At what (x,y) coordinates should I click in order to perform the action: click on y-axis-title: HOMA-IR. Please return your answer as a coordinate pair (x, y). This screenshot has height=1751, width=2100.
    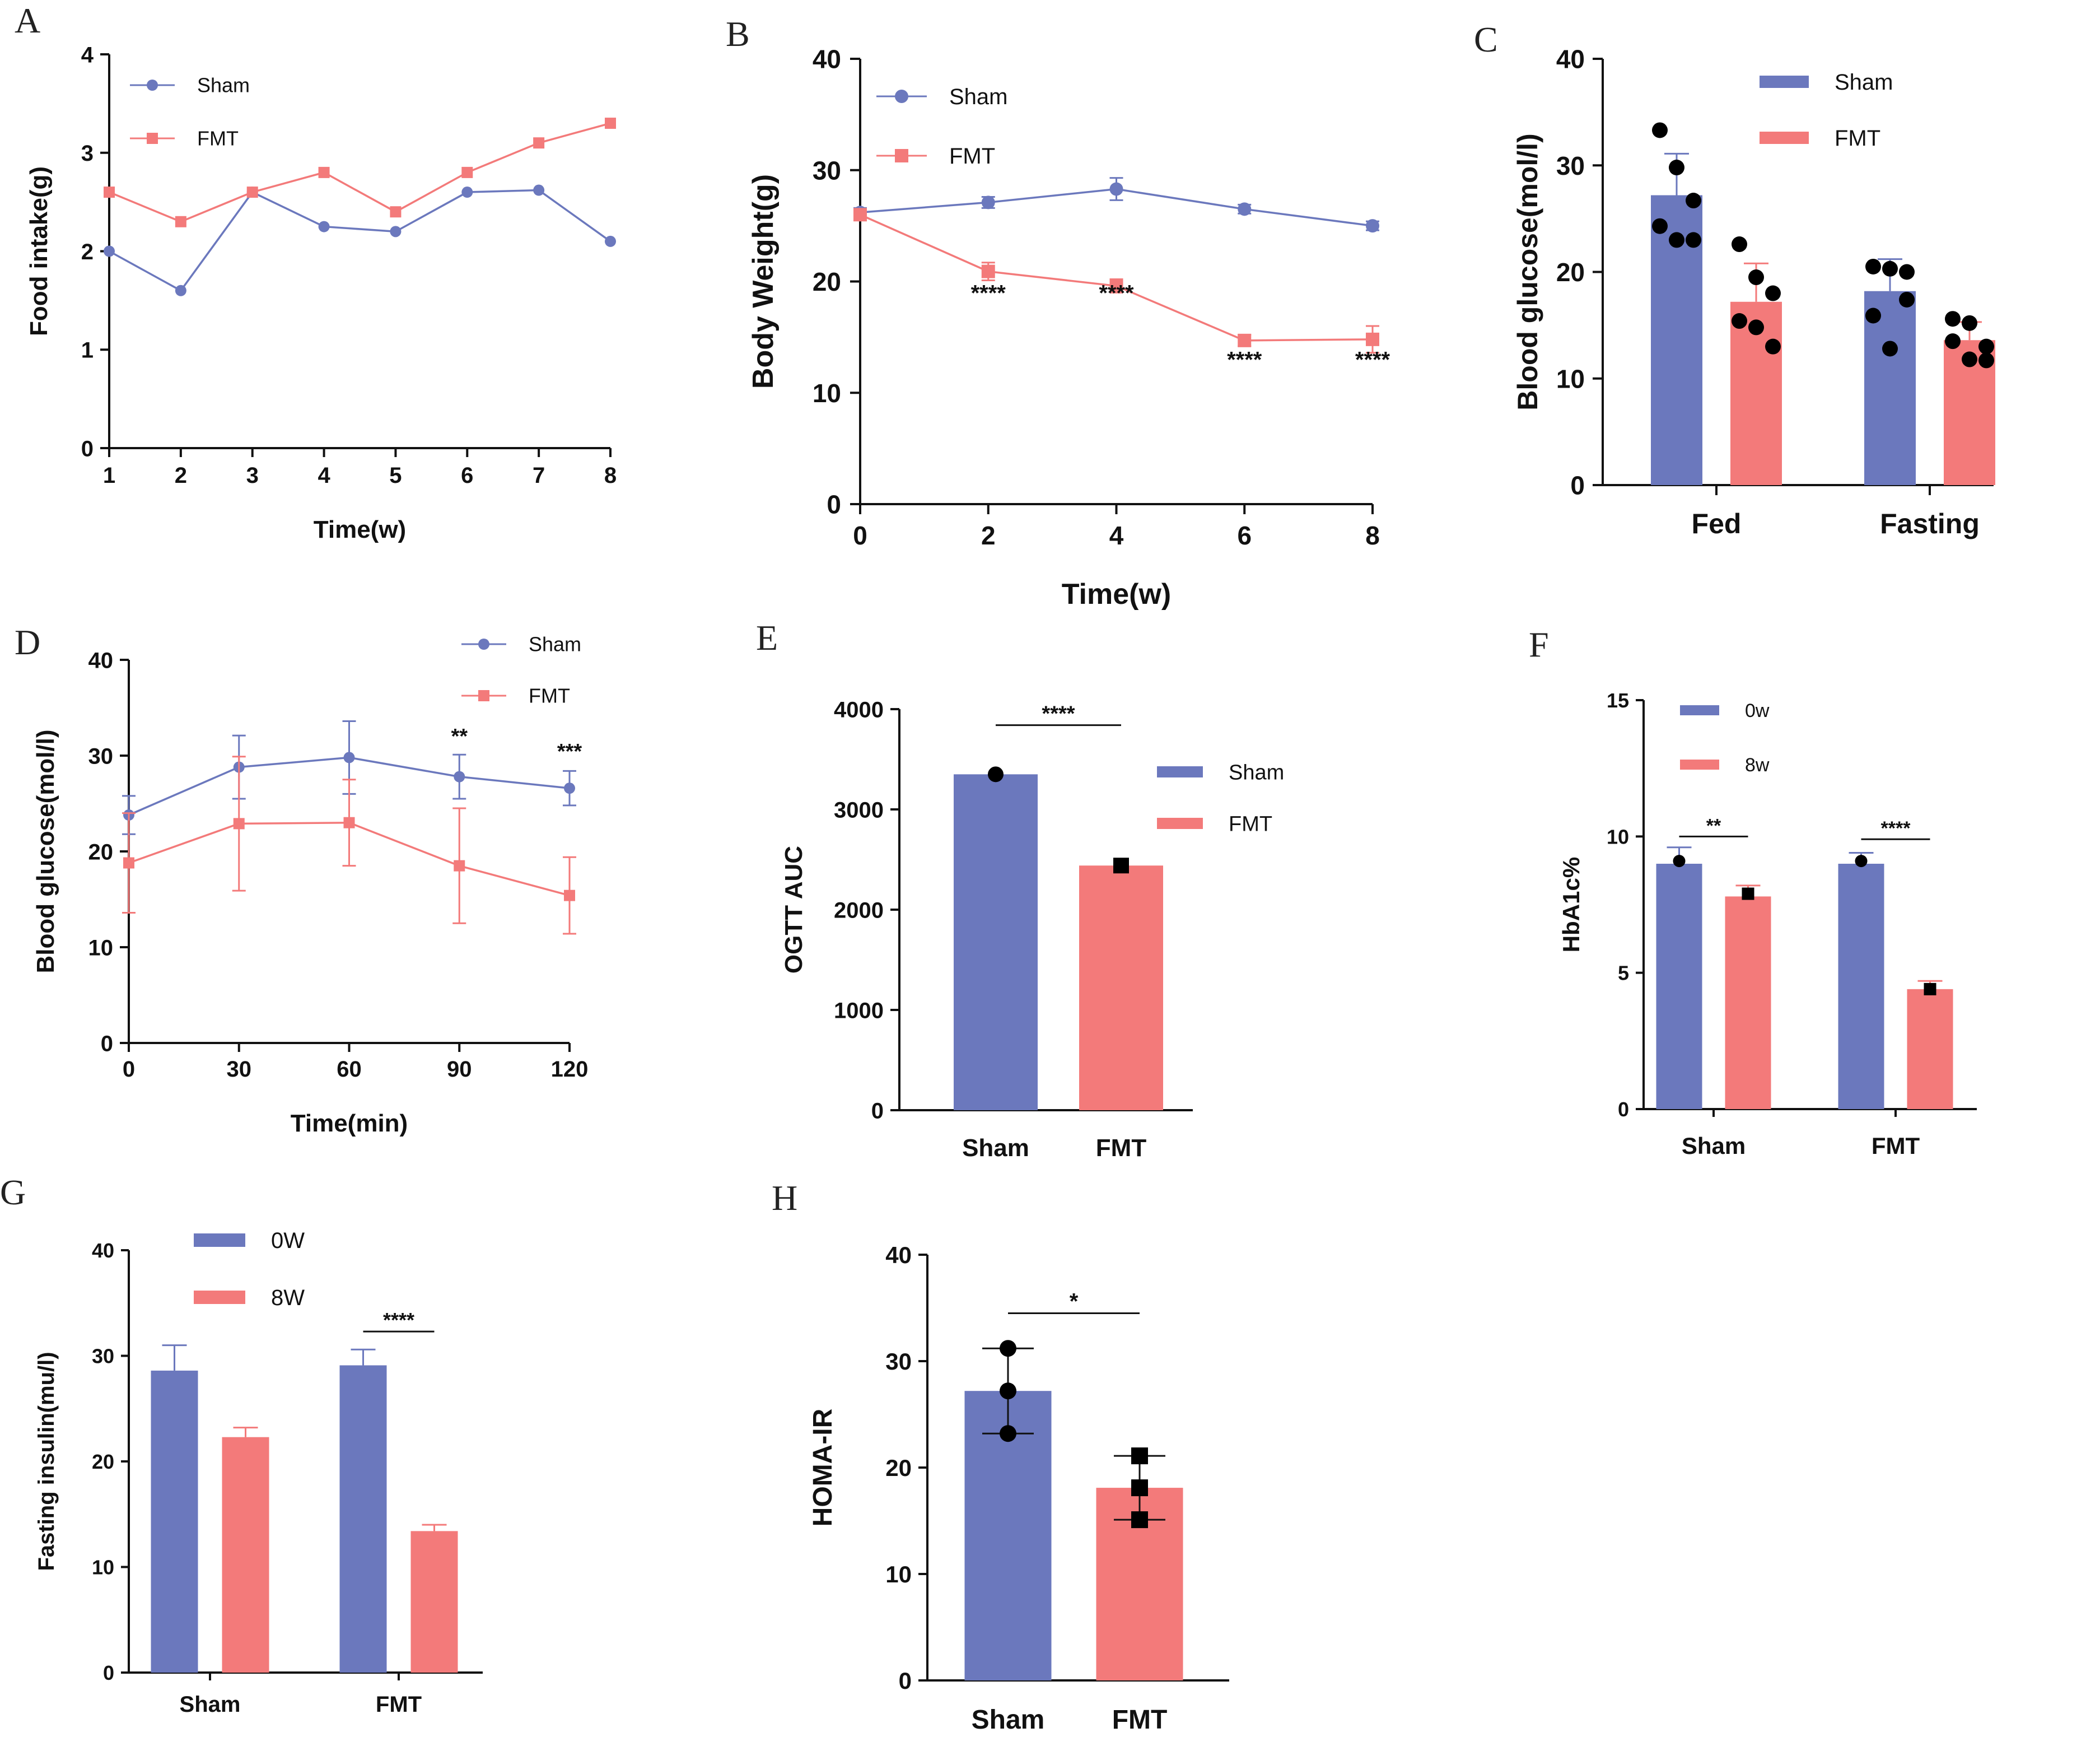
    Looking at the image, I should click on (823, 1468).